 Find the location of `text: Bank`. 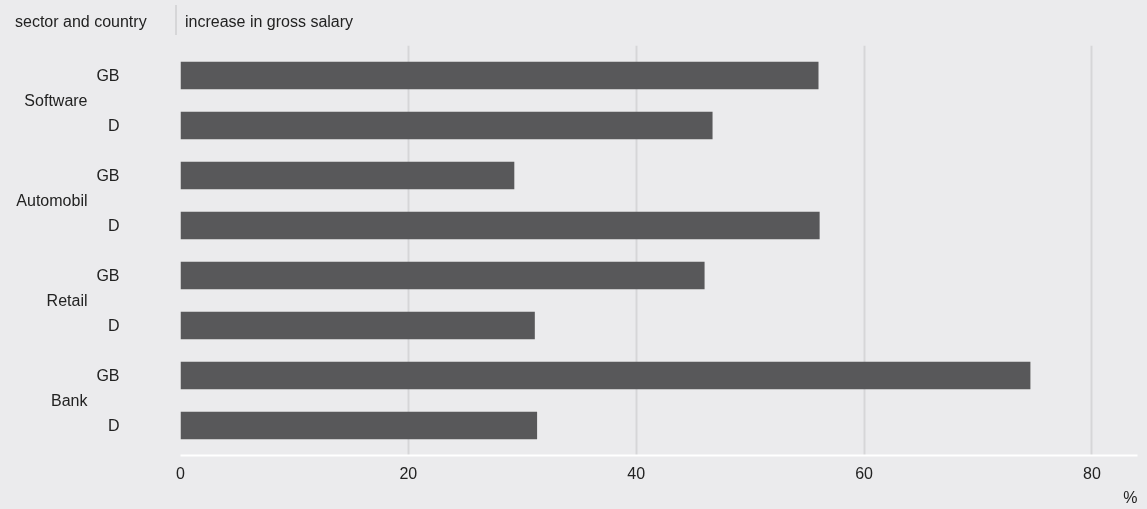

text: Bank is located at coordinates (70, 400).